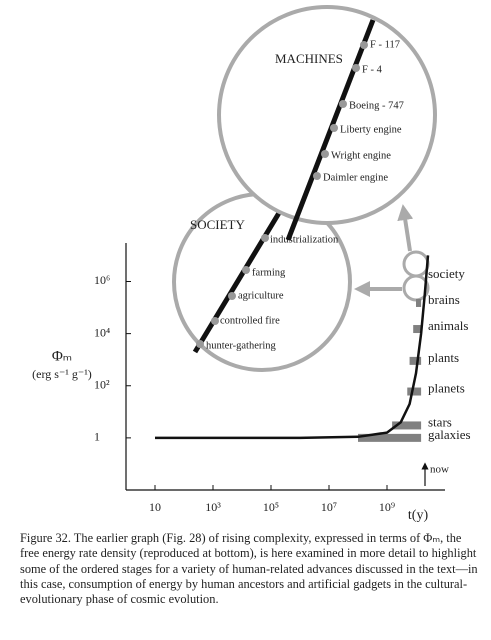 The width and height of the screenshot is (491, 640). Describe the element at coordinates (241, 345) in the screenshot. I see `inset-label: hunter-gathering` at that location.